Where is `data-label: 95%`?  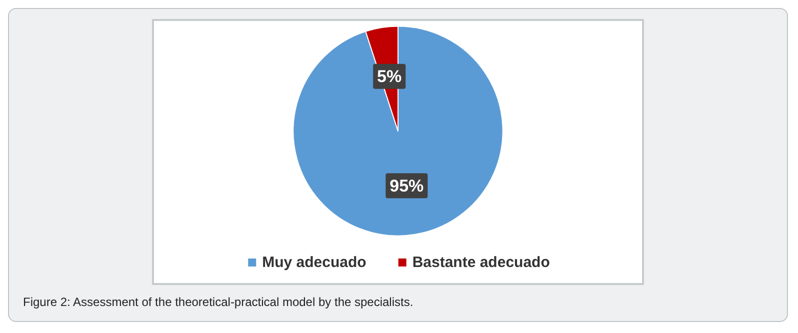 data-label: 95% is located at coordinates (407, 186).